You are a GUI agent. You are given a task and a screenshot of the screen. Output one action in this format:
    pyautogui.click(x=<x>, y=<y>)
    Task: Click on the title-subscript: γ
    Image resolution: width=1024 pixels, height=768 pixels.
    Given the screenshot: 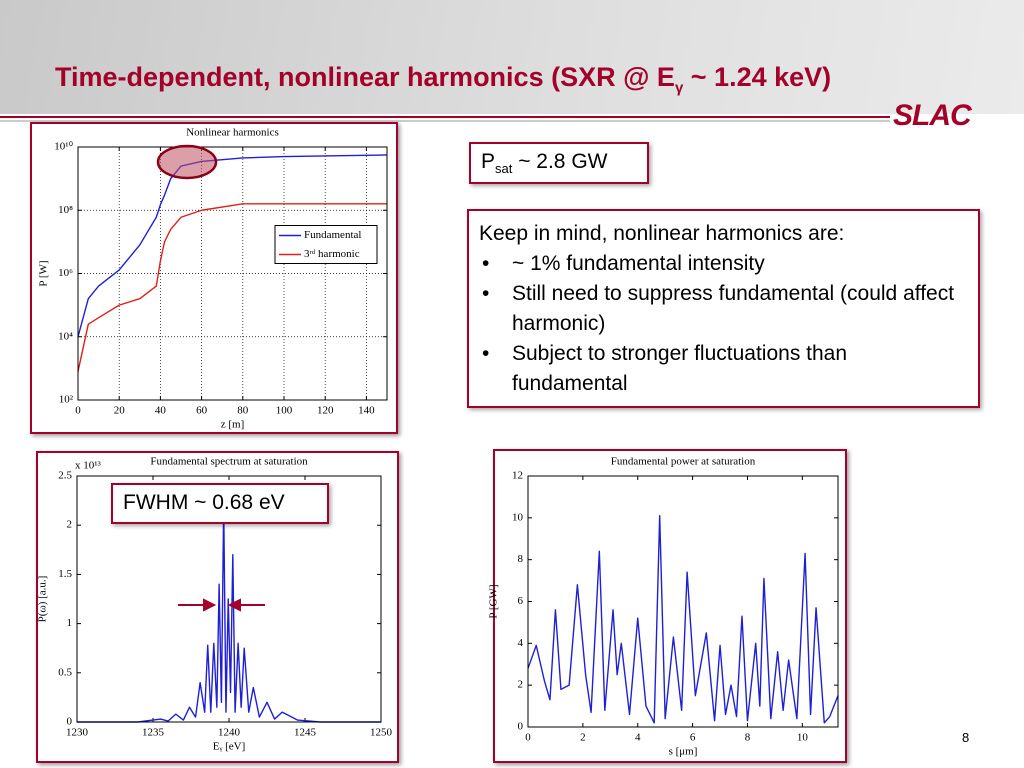 What is the action you would take?
    pyautogui.click(x=679, y=88)
    